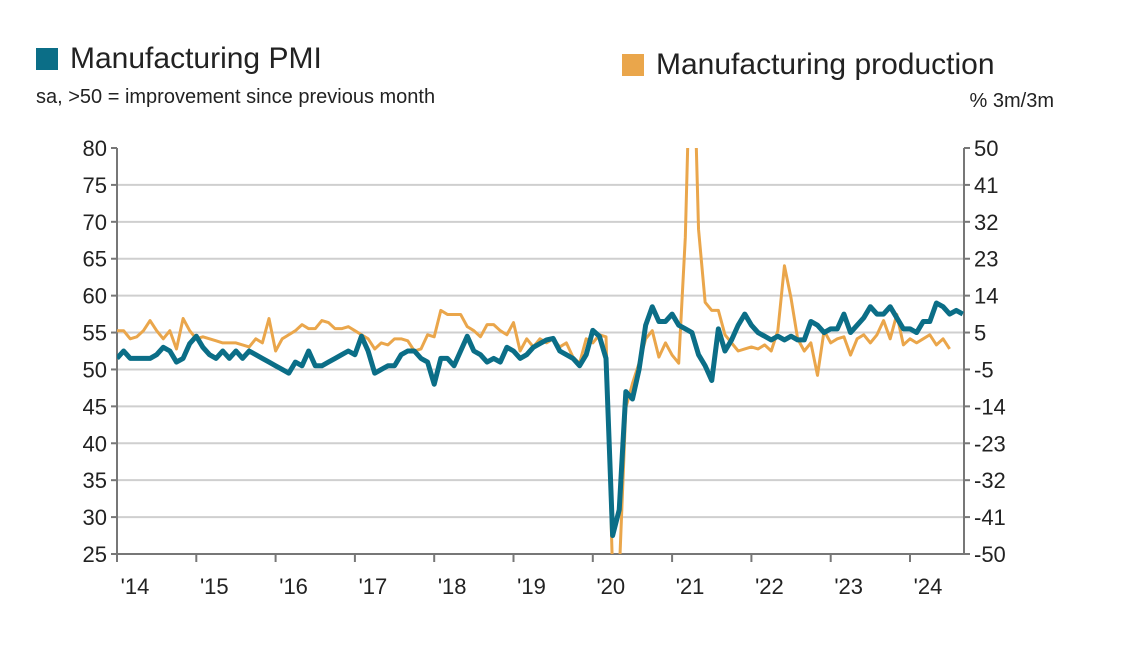 This screenshot has height=646, width=1148. Describe the element at coordinates (95, 406) in the screenshot. I see `left-tick-label: 45` at that location.